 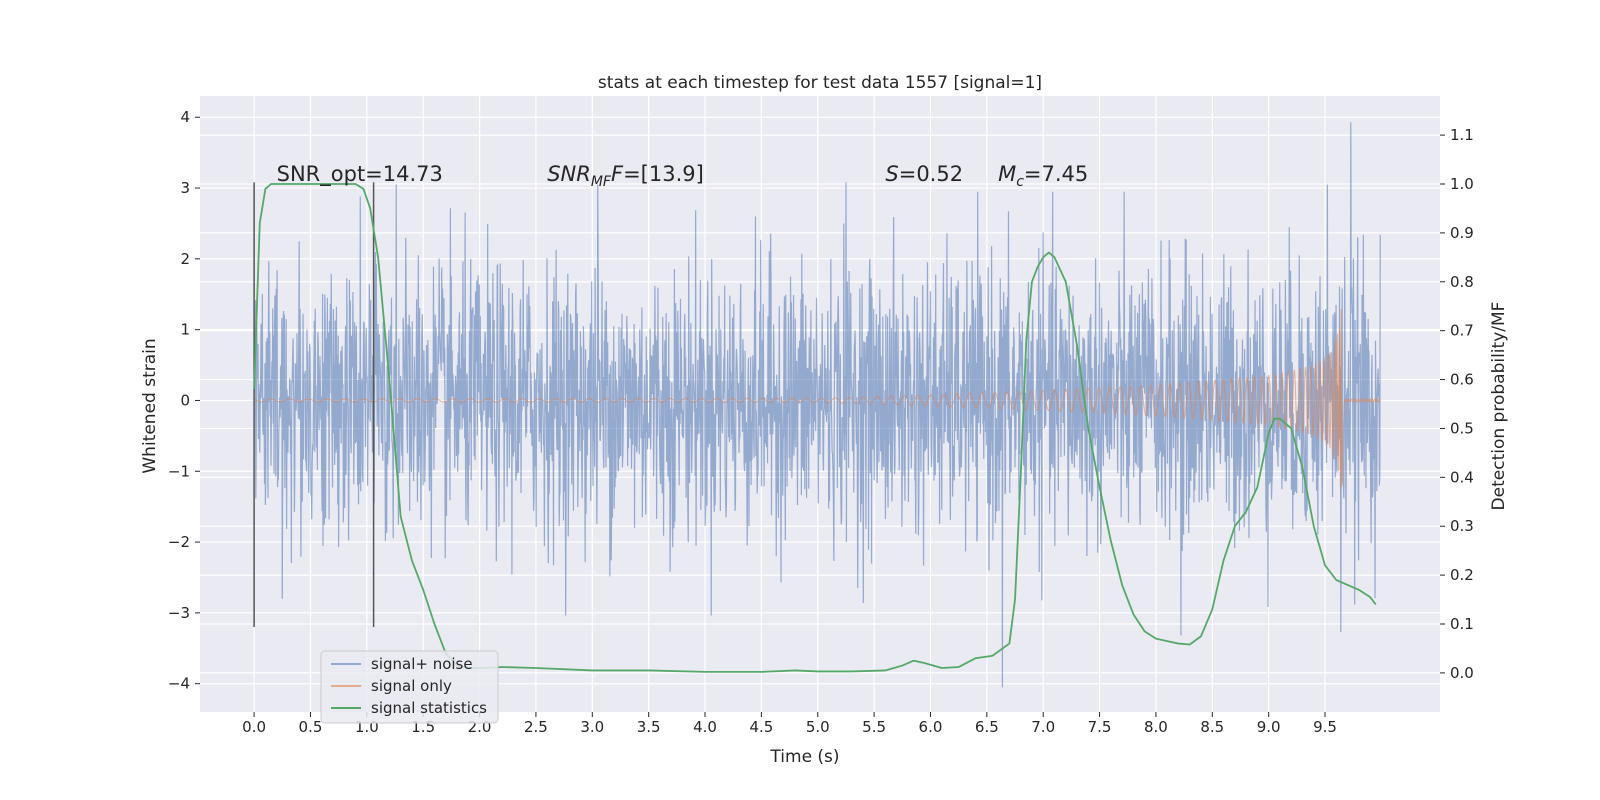 I want to click on y-tick-label: 1, so click(x=185, y=330).